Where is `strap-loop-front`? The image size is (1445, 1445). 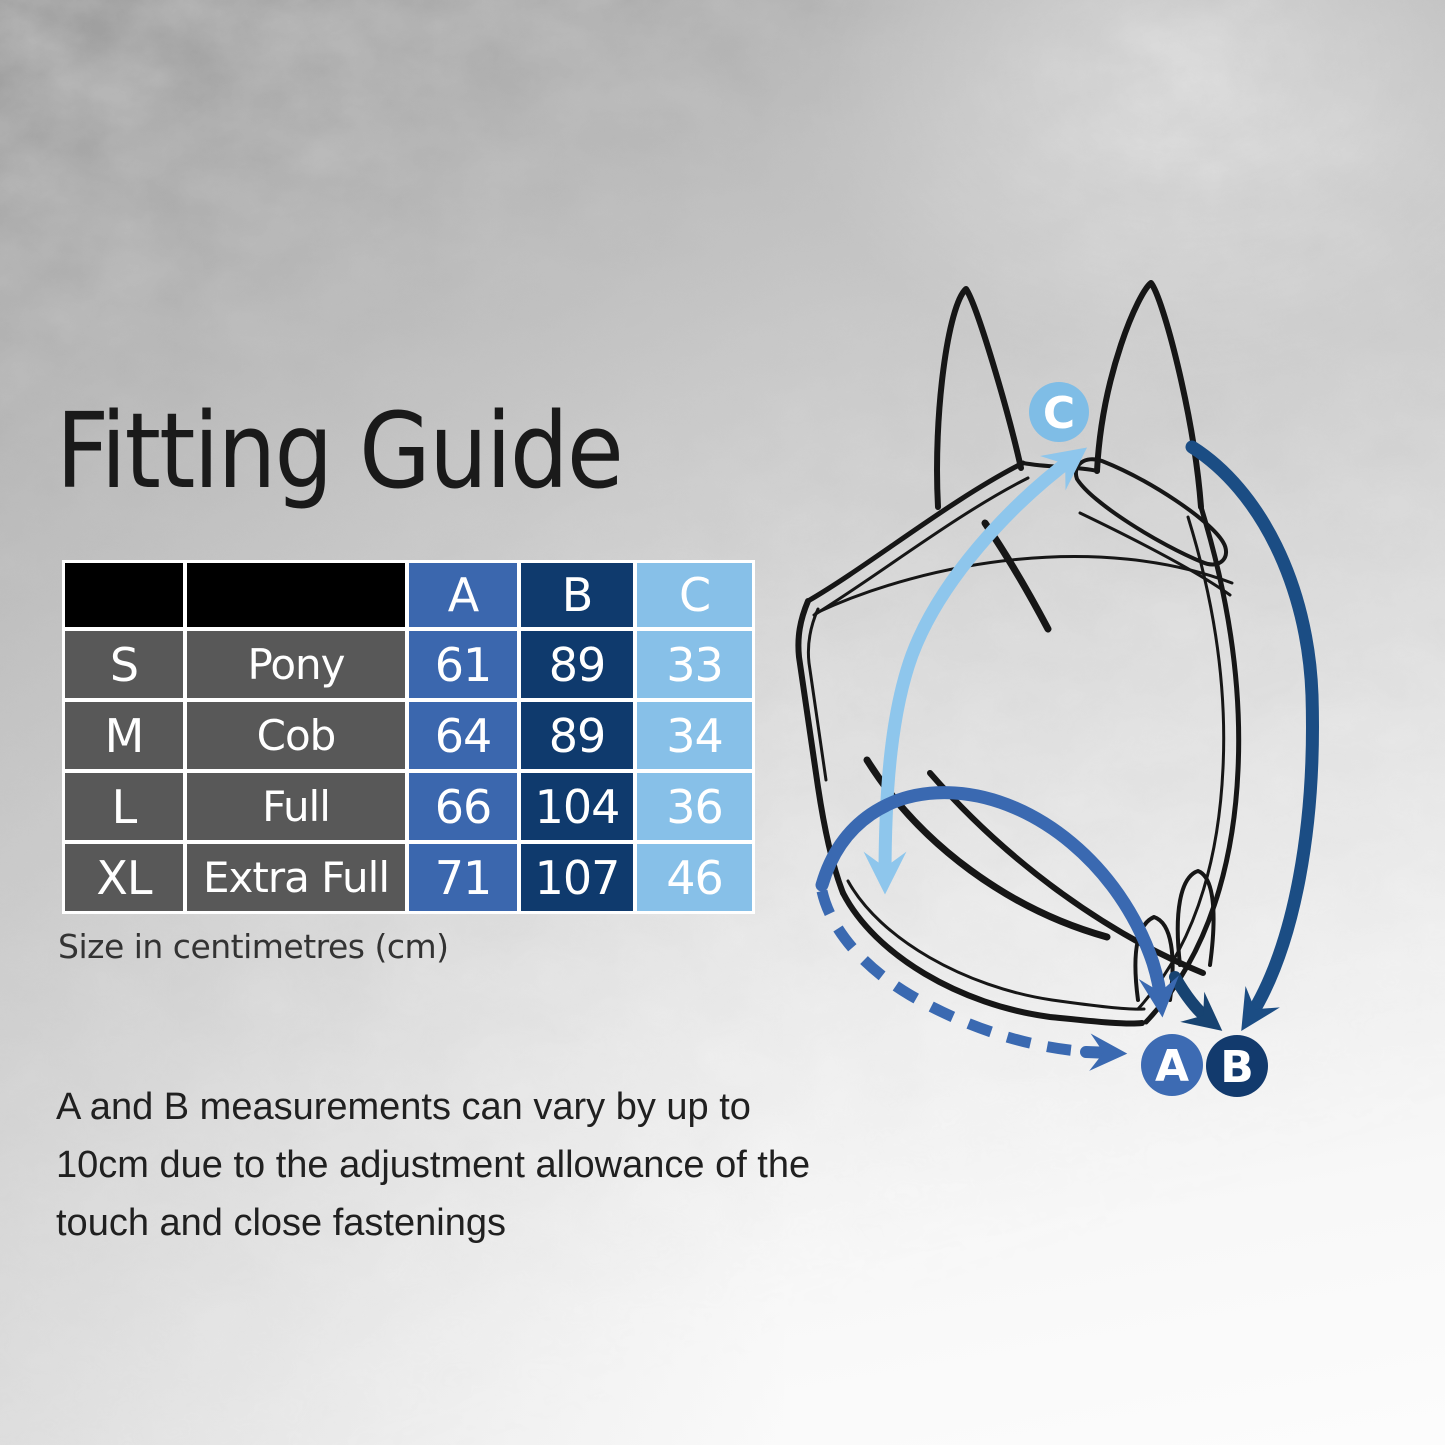 strap-loop-front is located at coordinates (1154, 958).